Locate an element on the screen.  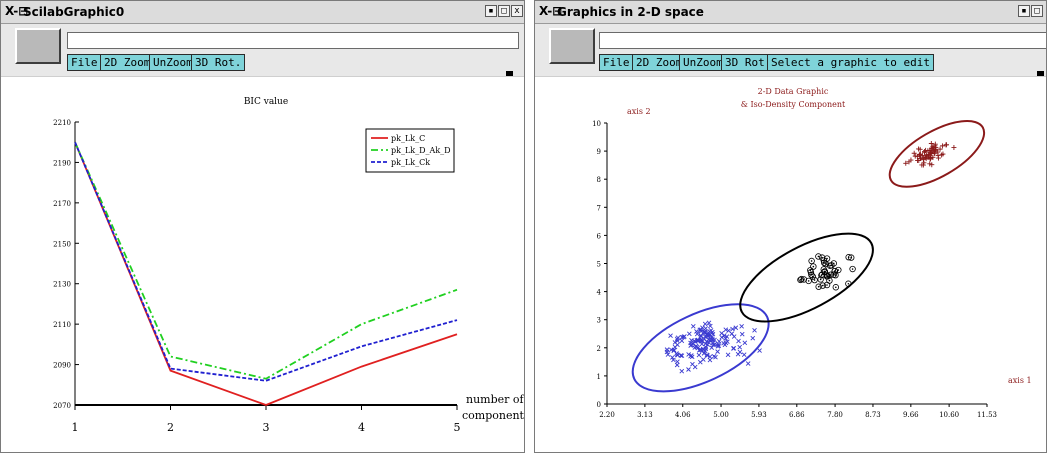
x-tick-label: 5.93 is located at coordinates (759, 415).